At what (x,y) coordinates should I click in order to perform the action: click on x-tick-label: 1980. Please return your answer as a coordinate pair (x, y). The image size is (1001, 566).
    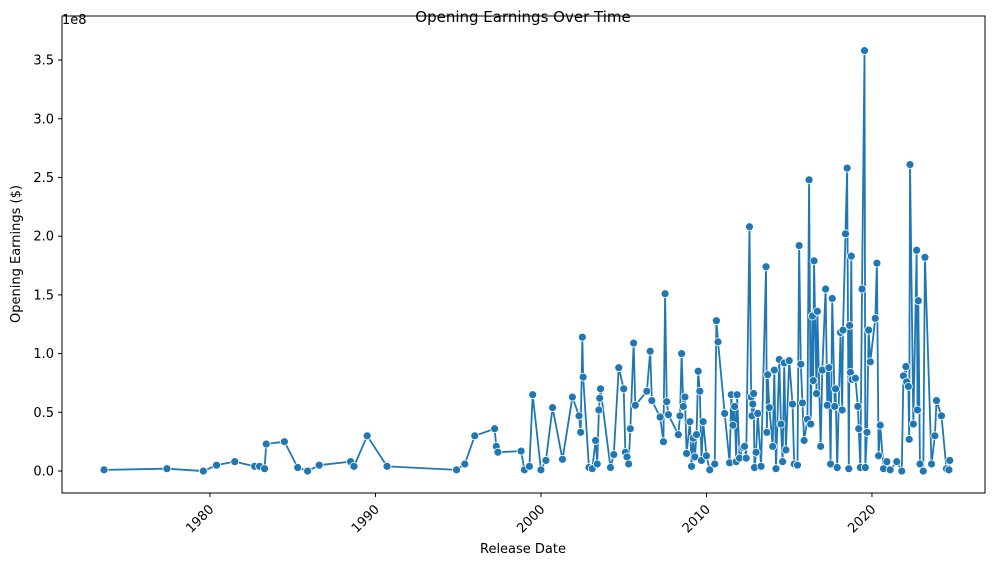
    Looking at the image, I should click on (200, 519).